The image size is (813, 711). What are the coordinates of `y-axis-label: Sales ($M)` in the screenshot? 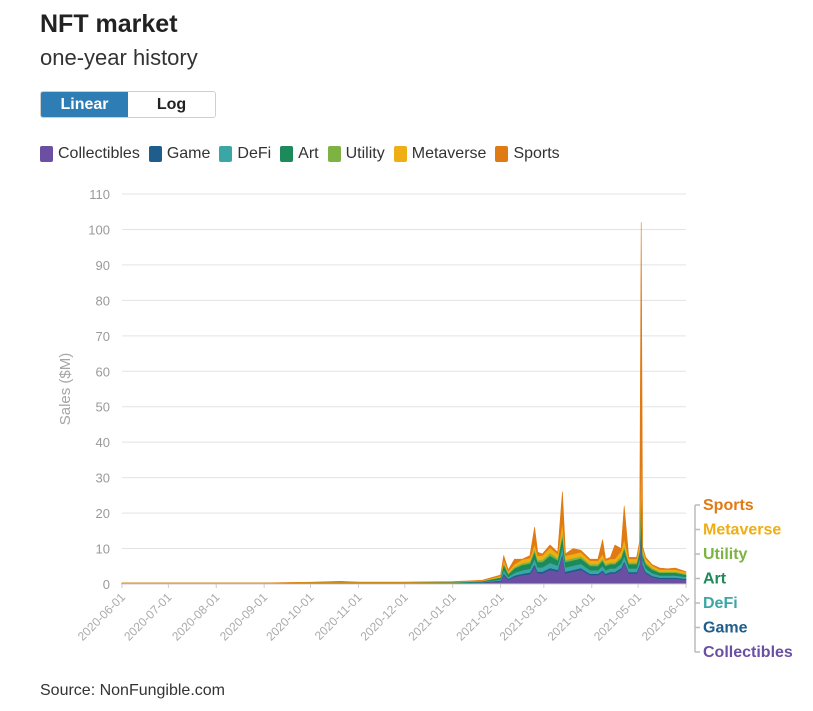 It's located at (65, 389).